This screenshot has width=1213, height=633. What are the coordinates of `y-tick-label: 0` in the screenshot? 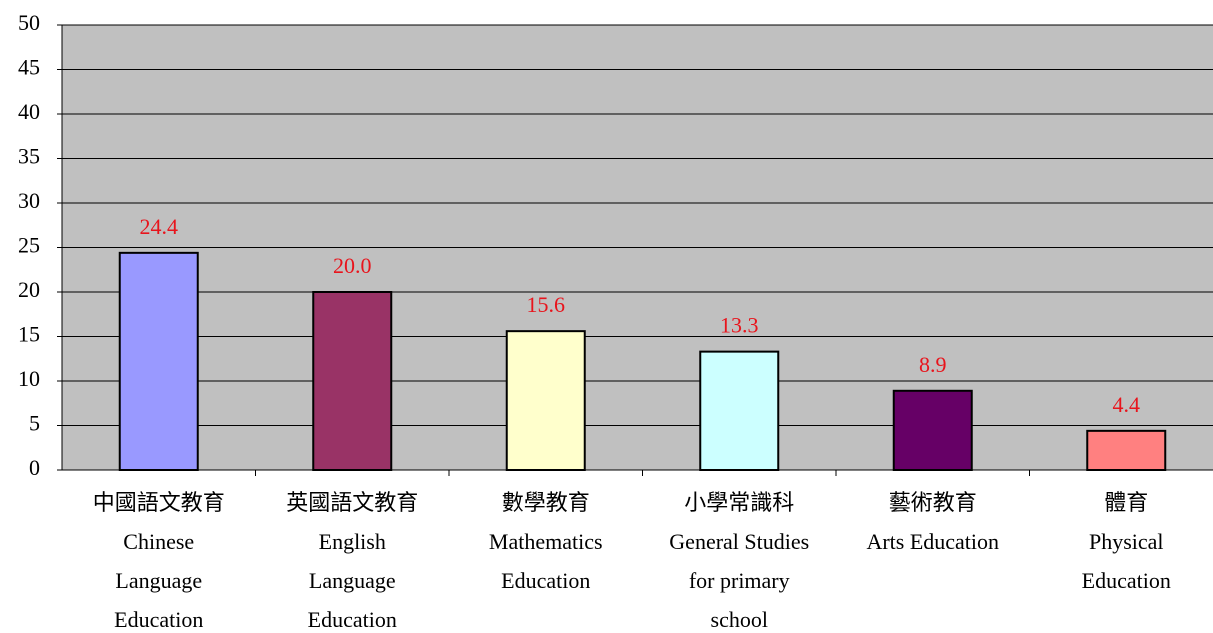 It's located at (34, 467).